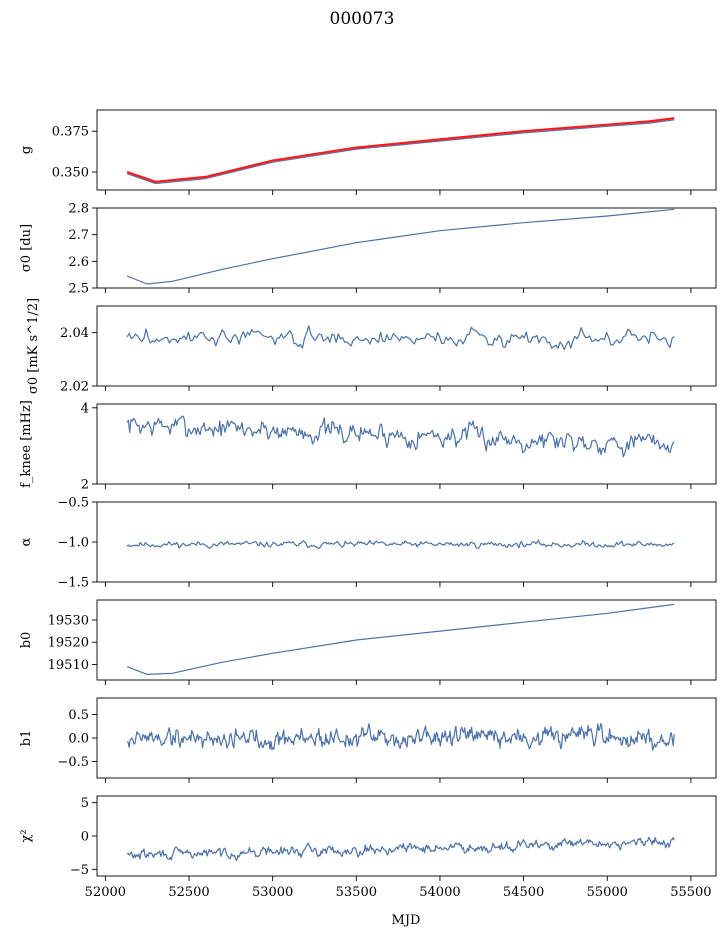  What do you see at coordinates (105, 892) in the screenshot?
I see `x-tick-label: 52000` at bounding box center [105, 892].